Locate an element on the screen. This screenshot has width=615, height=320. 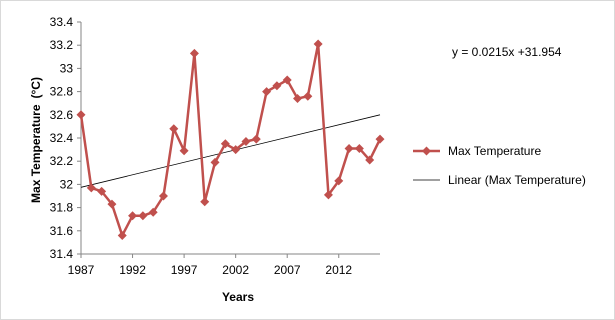
trendline-equation: y = 0.0215x +31.954 is located at coordinates (507, 52).